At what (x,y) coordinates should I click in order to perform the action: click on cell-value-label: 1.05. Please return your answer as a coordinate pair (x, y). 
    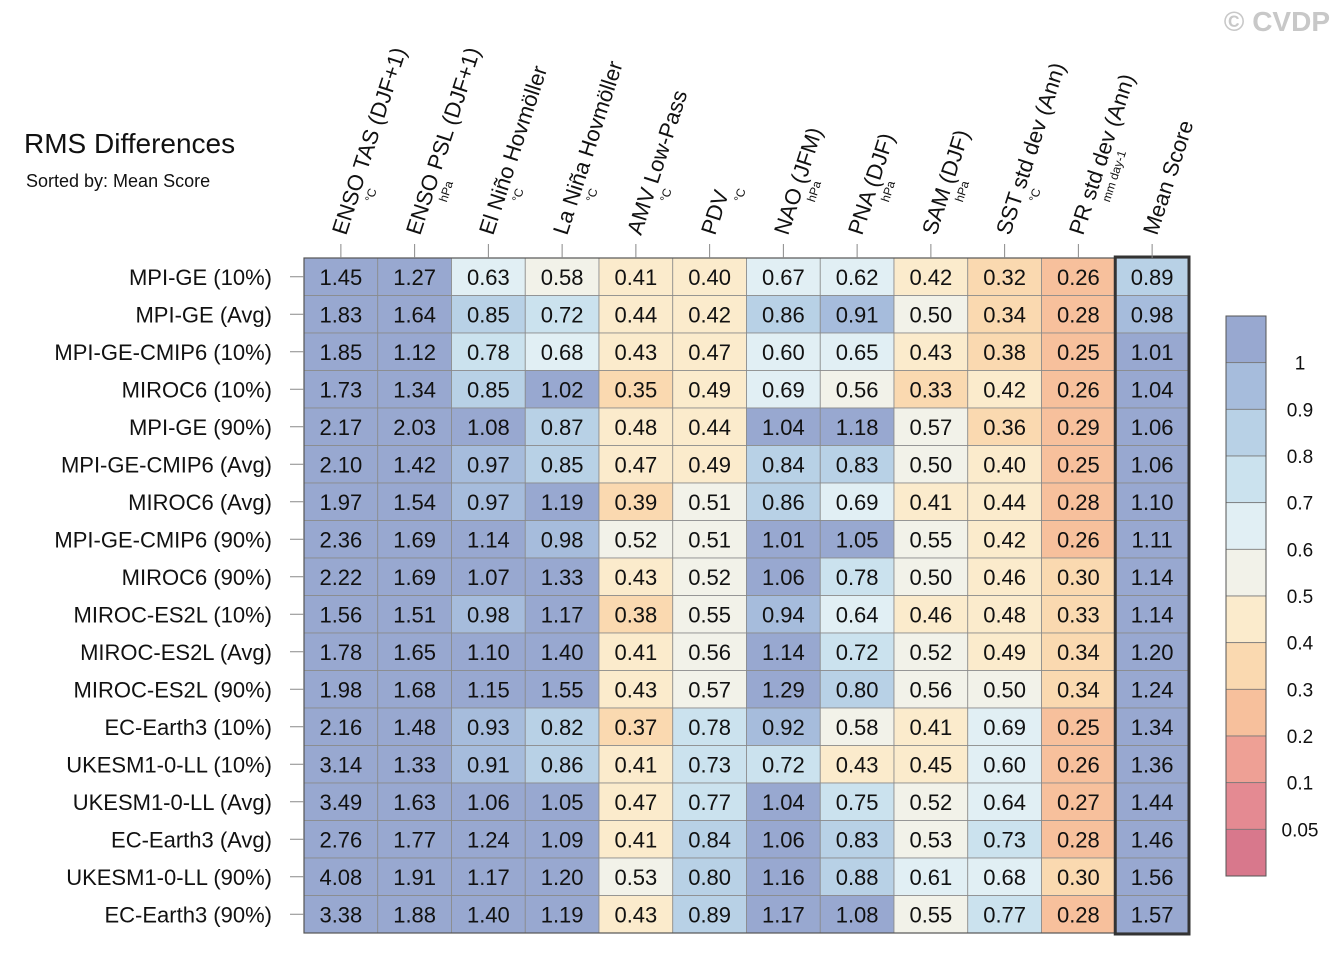
    Looking at the image, I should click on (562, 802).